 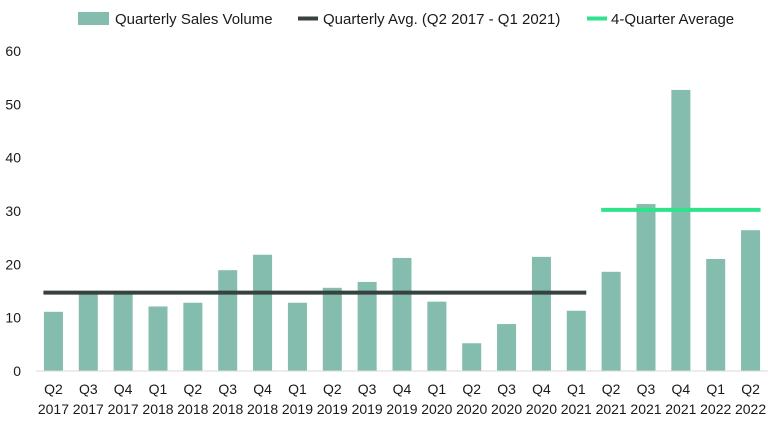 I want to click on bar-q4-2018, so click(x=263, y=312).